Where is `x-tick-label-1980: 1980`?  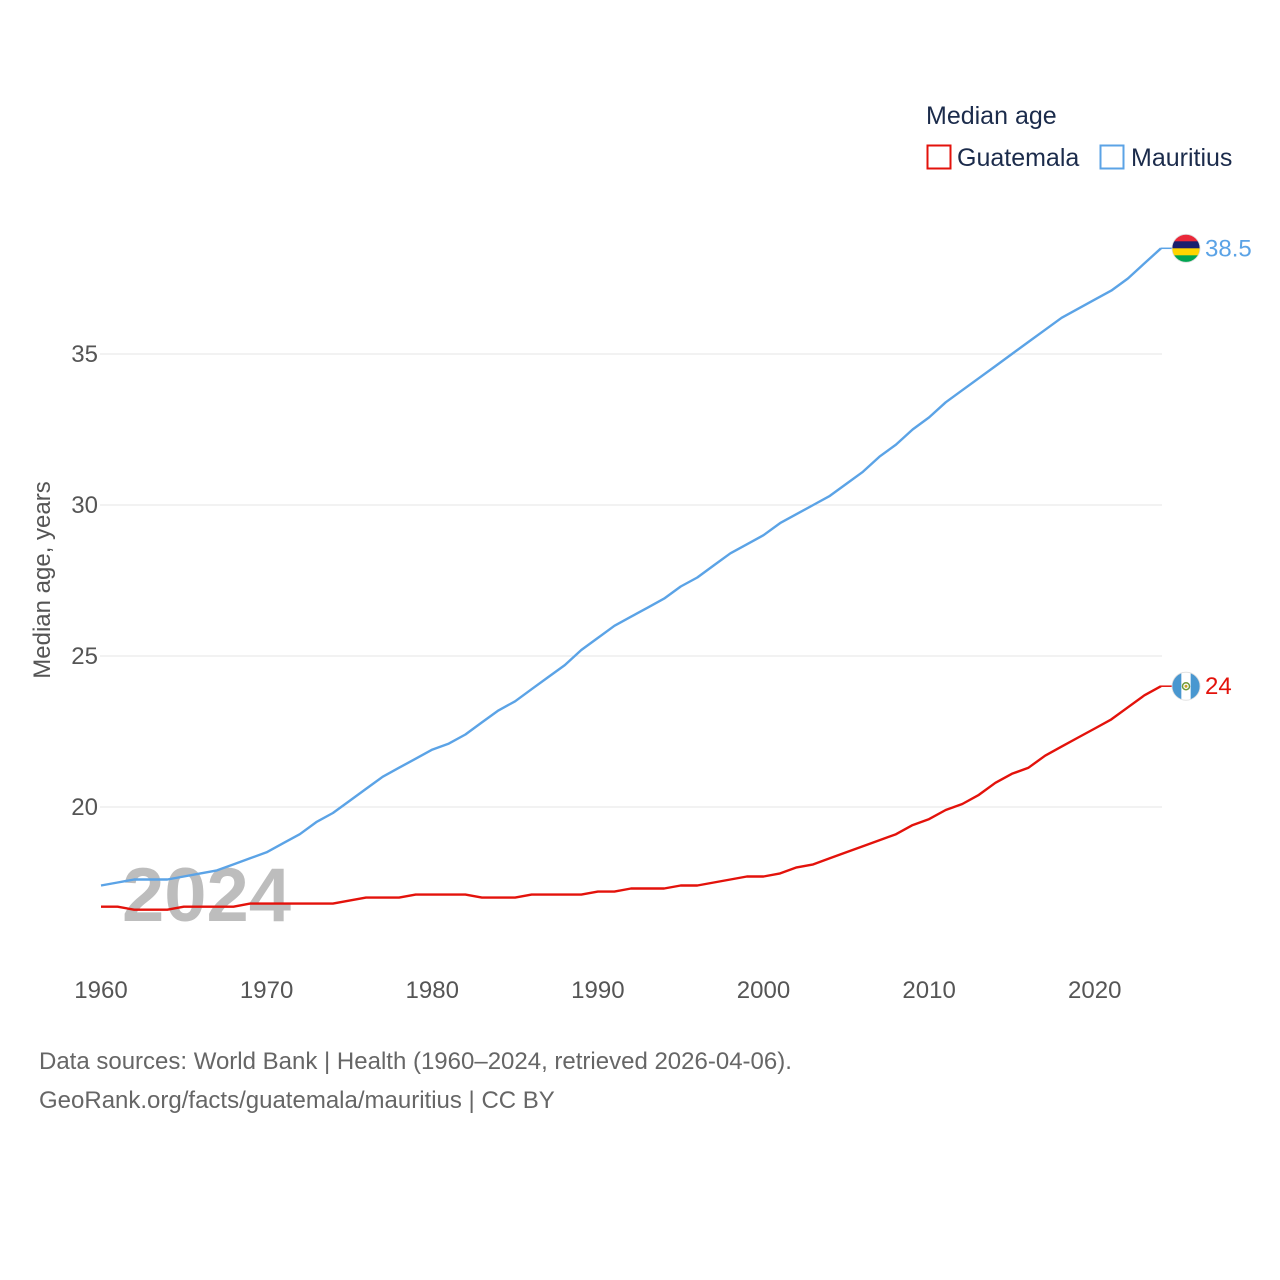 x-tick-label-1980: 1980 is located at coordinates (432, 990).